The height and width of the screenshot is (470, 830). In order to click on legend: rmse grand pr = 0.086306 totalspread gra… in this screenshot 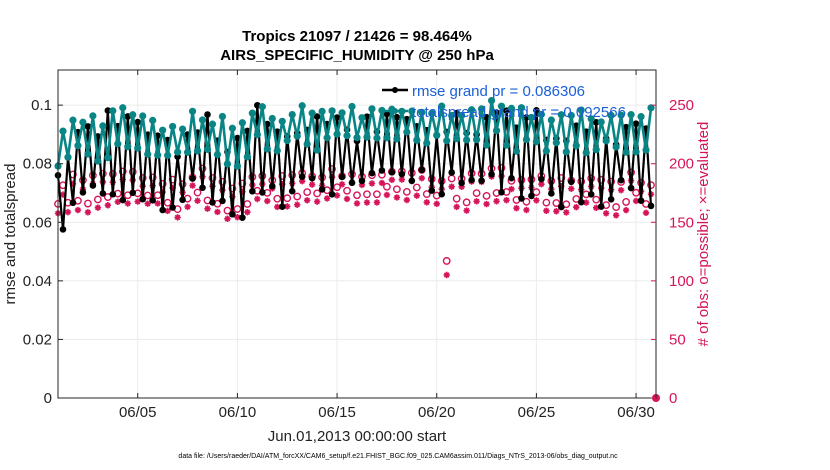, I will do `click(504, 102)`.